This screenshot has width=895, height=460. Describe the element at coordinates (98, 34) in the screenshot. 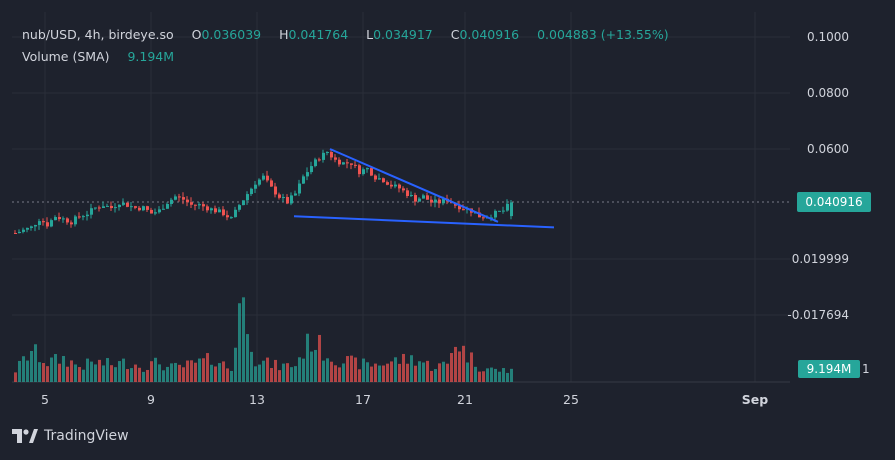

I see `symbol-label: nub/USD, 4h, birdeye.so` at that location.